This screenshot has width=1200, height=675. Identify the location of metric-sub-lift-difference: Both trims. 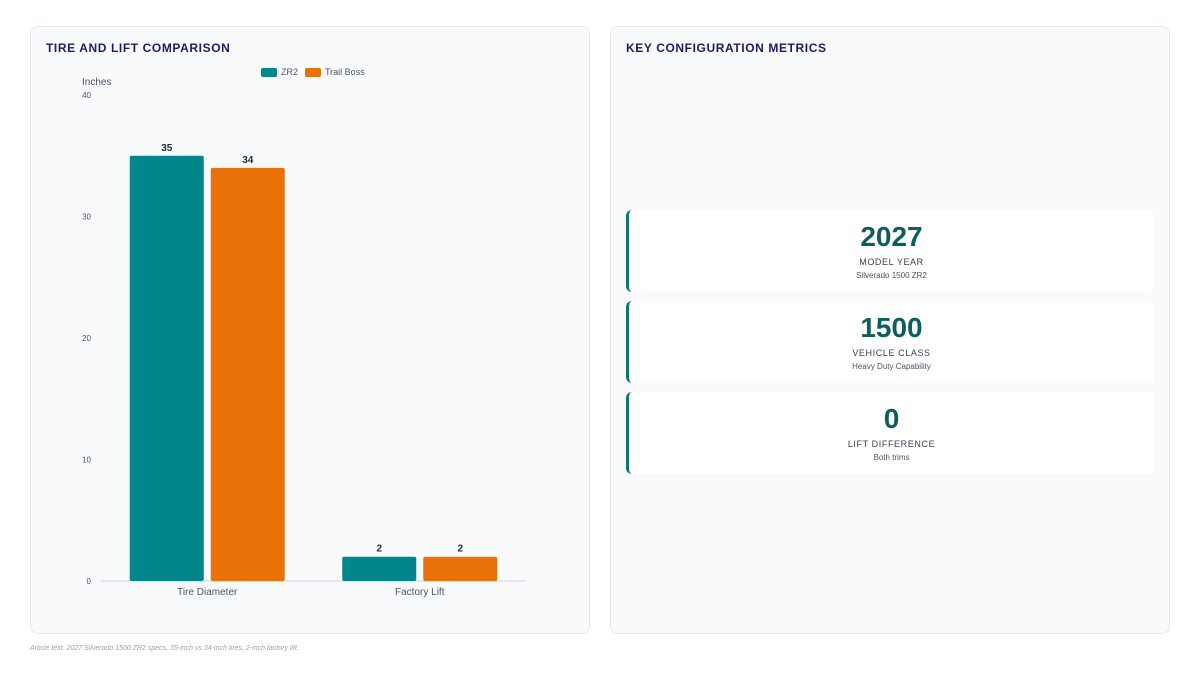
(891, 457).